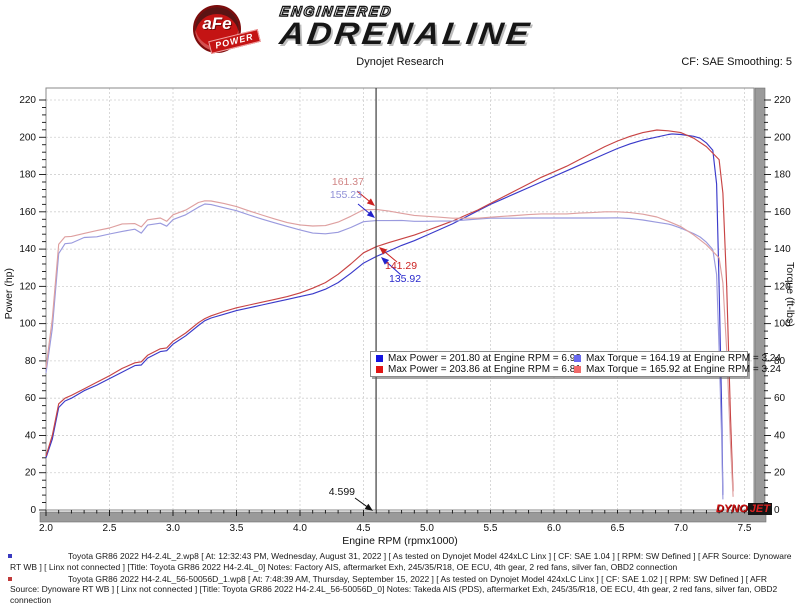 The width and height of the screenshot is (800, 607). Describe the element at coordinates (782, 249) in the screenshot. I see `y-tick-label-right: 140` at that location.